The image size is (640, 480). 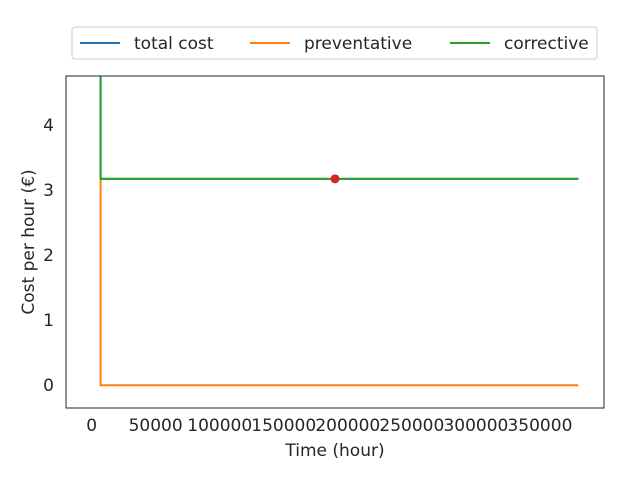 I want to click on legend: total cost preventative corrective, so click(x=334, y=43).